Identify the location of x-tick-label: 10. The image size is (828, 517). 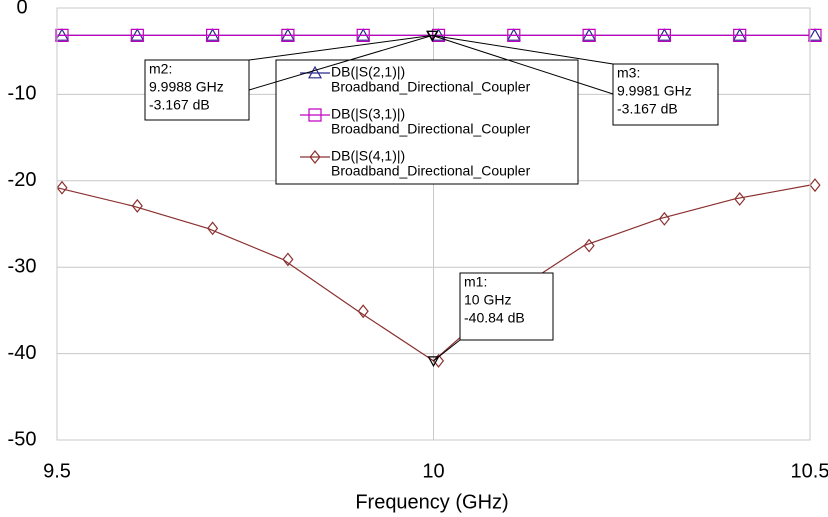
(433, 471).